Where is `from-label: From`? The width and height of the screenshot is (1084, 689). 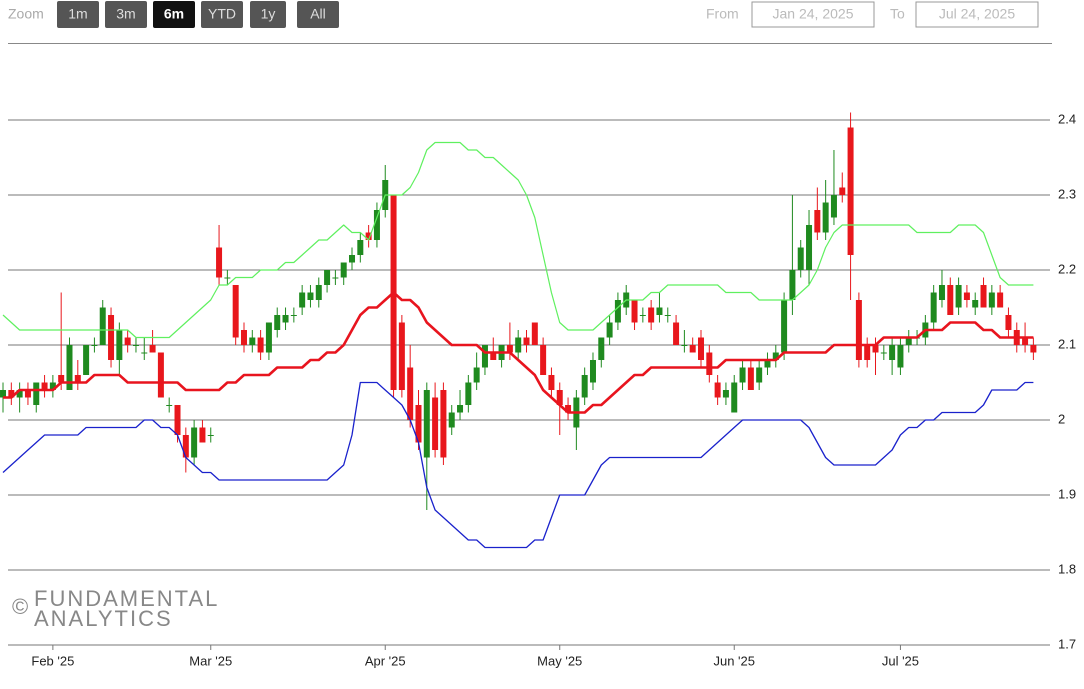
from-label: From is located at coordinates (722, 14).